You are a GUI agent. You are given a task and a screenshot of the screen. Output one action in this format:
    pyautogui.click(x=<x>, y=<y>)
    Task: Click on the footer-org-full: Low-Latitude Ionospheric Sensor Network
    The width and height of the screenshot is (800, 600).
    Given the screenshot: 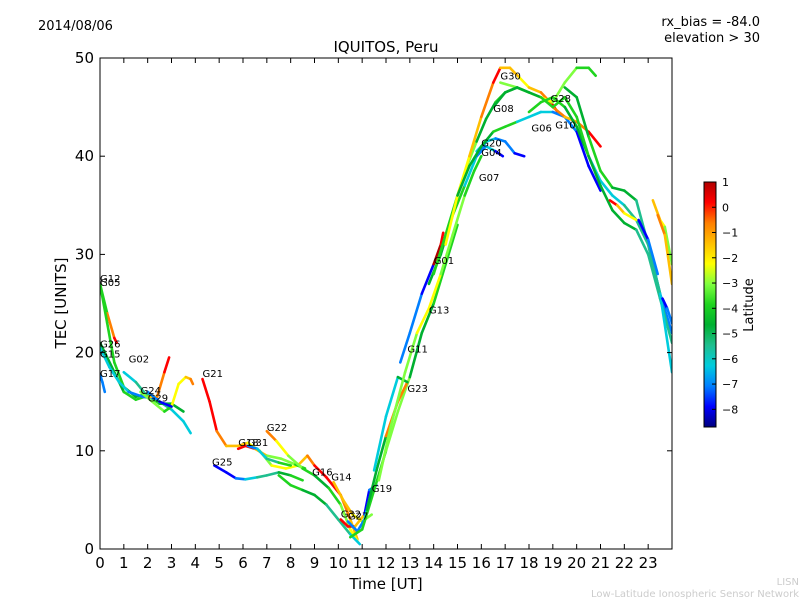 What is the action you would take?
    pyautogui.click(x=695, y=594)
    